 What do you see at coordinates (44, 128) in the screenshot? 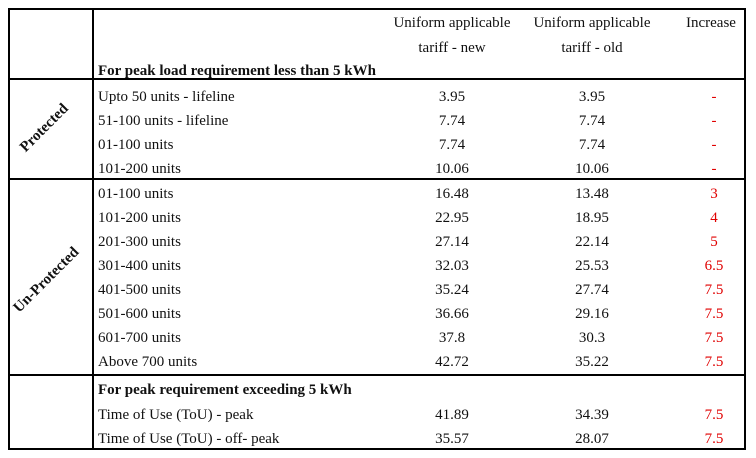
I see `protected-label: Protected` at bounding box center [44, 128].